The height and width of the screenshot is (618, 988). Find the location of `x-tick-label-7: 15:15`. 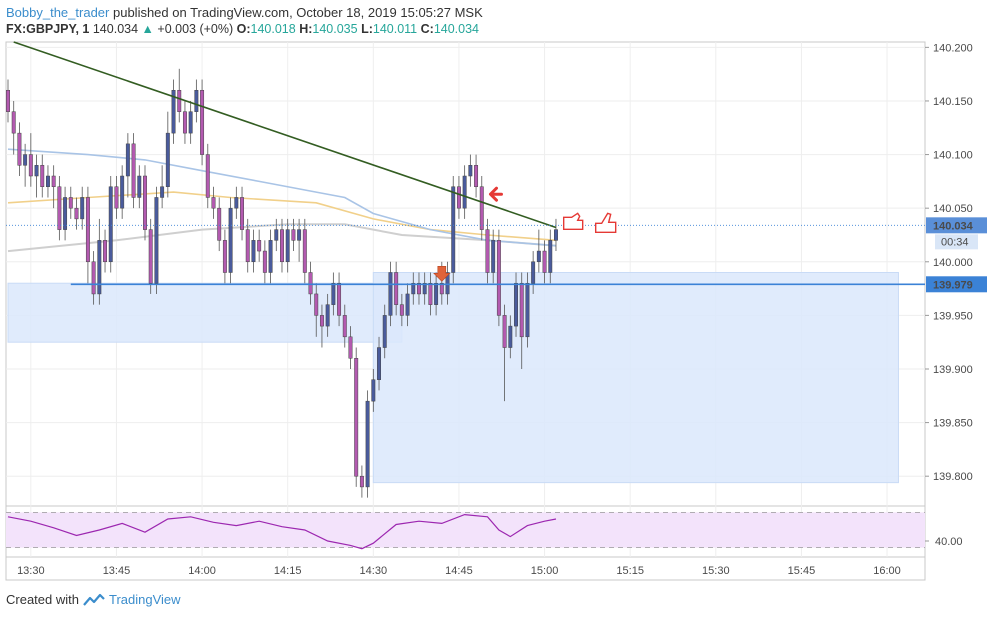

x-tick-label-7: 15:15 is located at coordinates (630, 571).